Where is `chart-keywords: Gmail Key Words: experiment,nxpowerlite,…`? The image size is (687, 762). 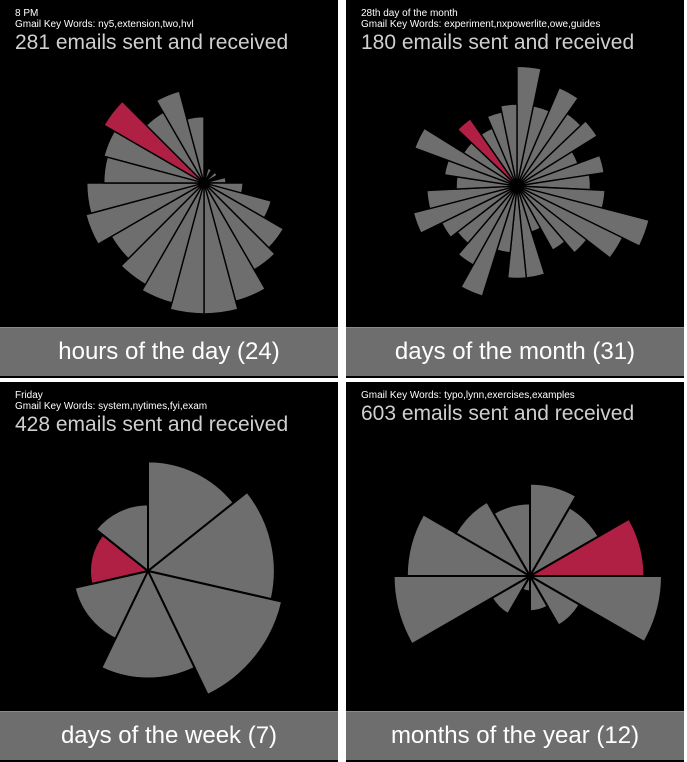
chart-keywords: Gmail Key Words: experiment,nxpowerlite,… is located at coordinates (481, 24).